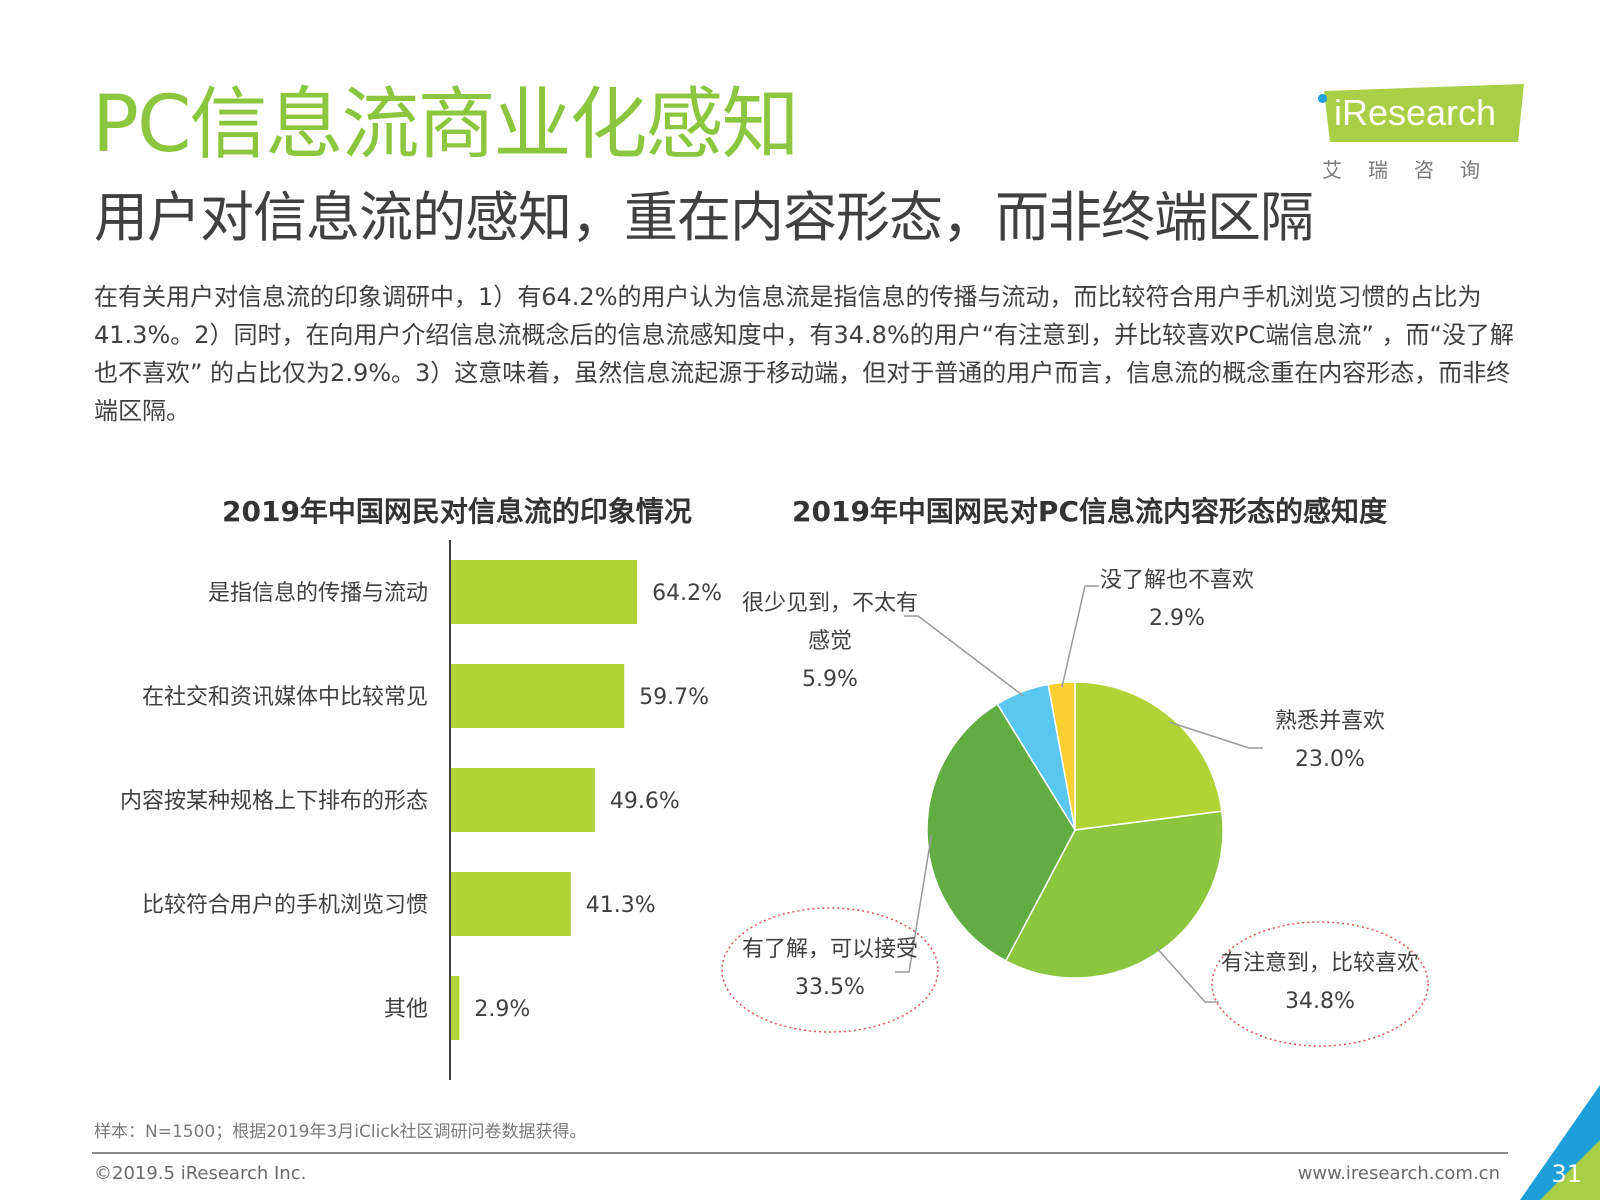 Image resolution: width=1600 pixels, height=1200 pixels. I want to click on page-subtitle: 用户对信息流的感知，重在内容形态，而非终端区隔, so click(704, 217).